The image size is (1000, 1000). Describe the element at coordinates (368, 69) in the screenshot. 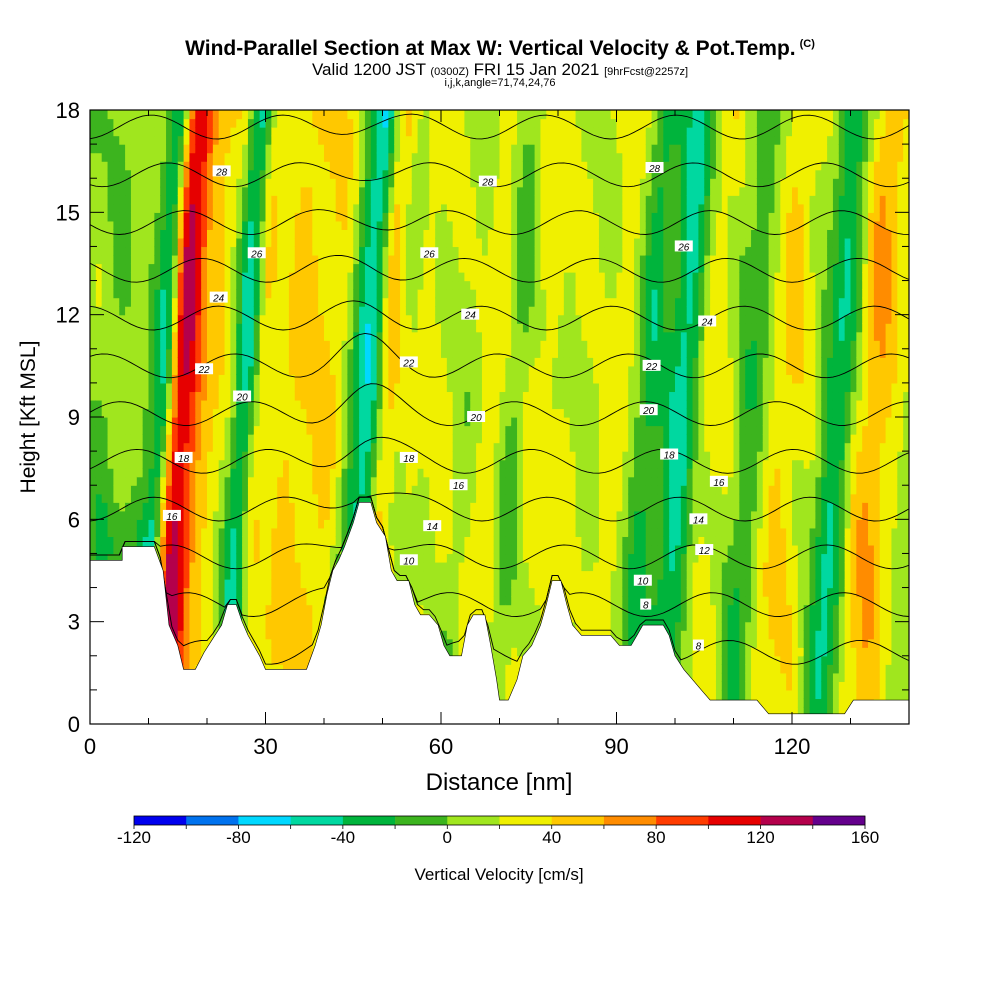

I see `valid-time: Valid 1200 JST` at that location.